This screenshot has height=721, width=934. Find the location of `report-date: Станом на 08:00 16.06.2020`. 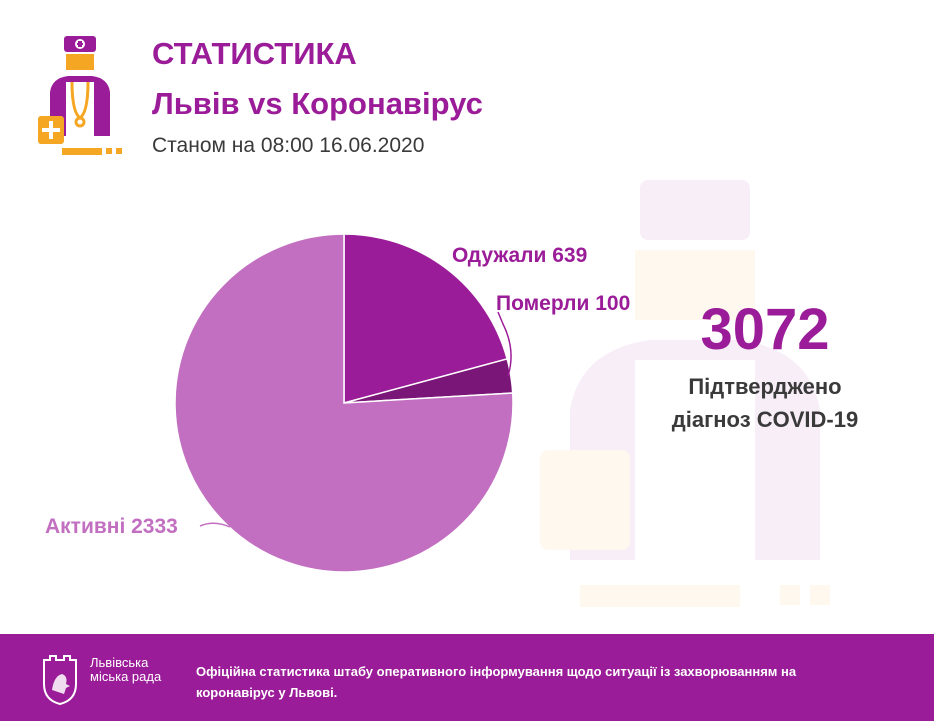

report-date: Станом на 08:00 16.06.2020 is located at coordinates (288, 145).